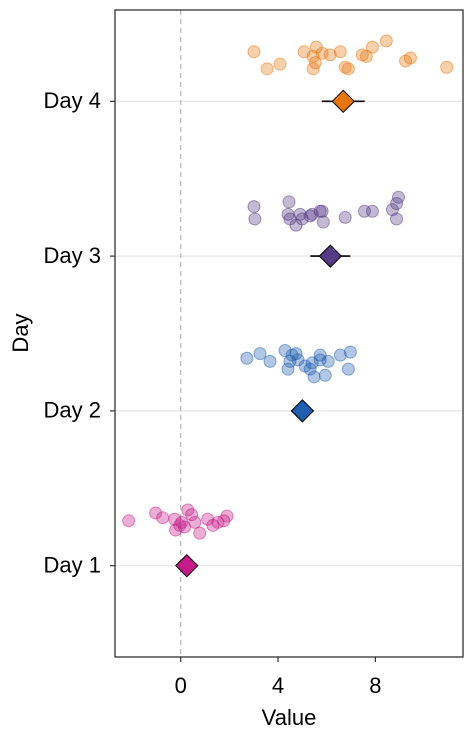 Image resolution: width=474 pixels, height=733 pixels. Describe the element at coordinates (20, 332) in the screenshot. I see `y-axis-label: Day` at that location.